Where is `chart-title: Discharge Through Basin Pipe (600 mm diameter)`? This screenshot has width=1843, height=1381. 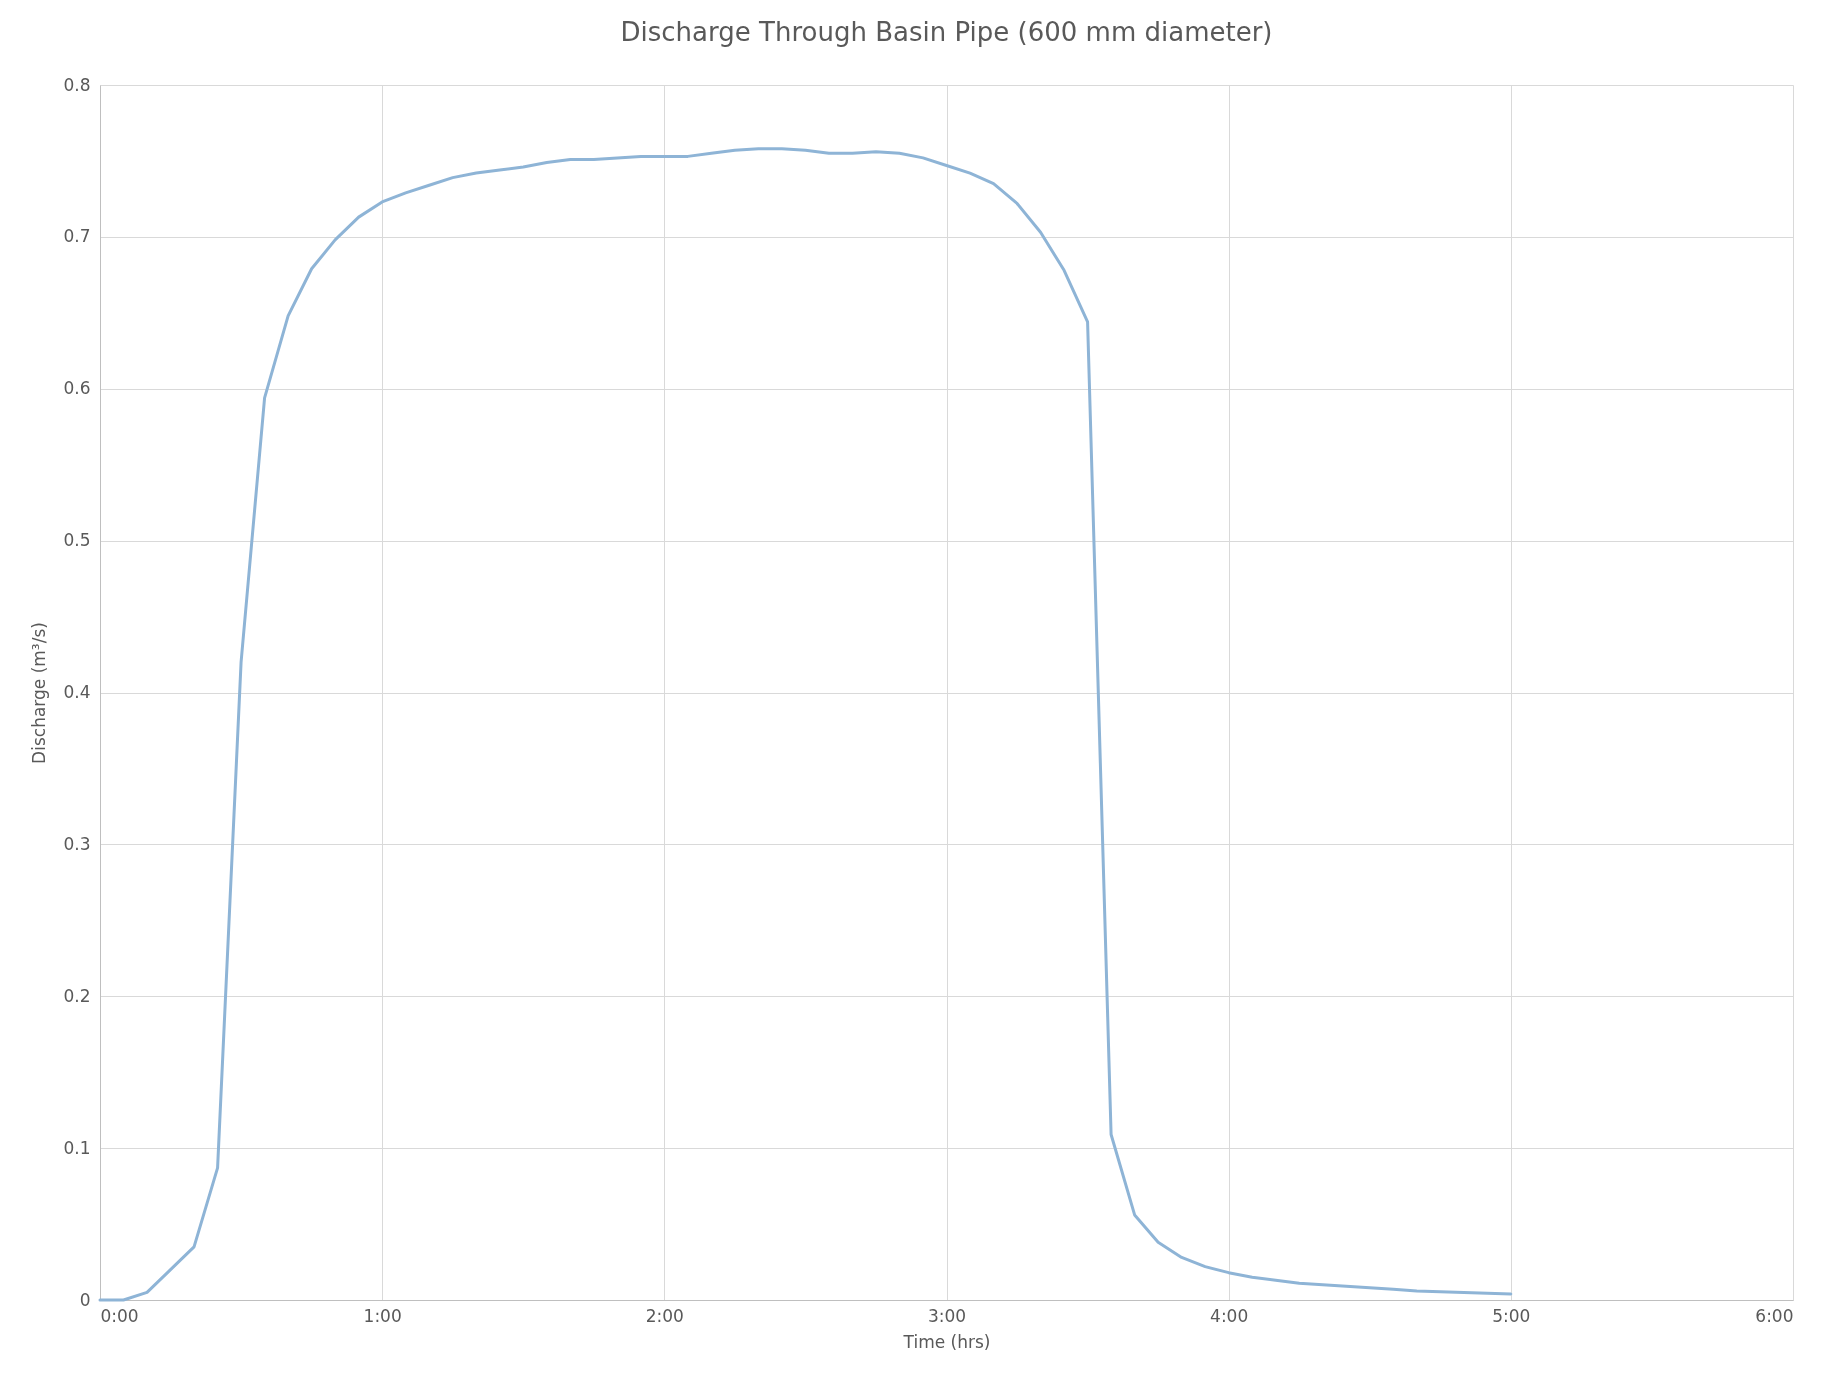 chart-title: Discharge Through Basin Pipe (600 mm diameter) is located at coordinates (946, 32).